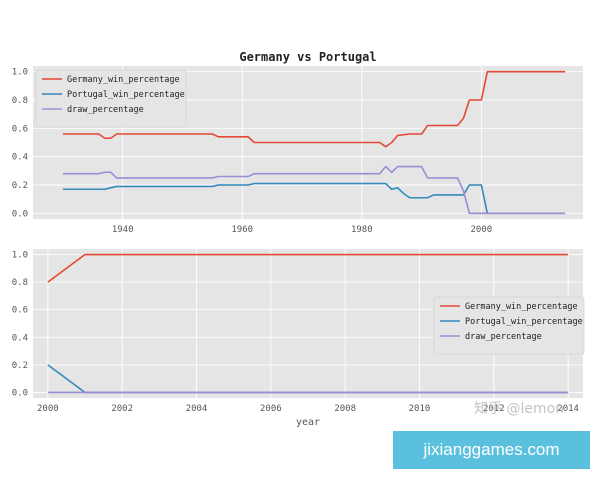  Describe the element at coordinates (271, 409) in the screenshot. I see `x-tick-label: 2006` at that location.